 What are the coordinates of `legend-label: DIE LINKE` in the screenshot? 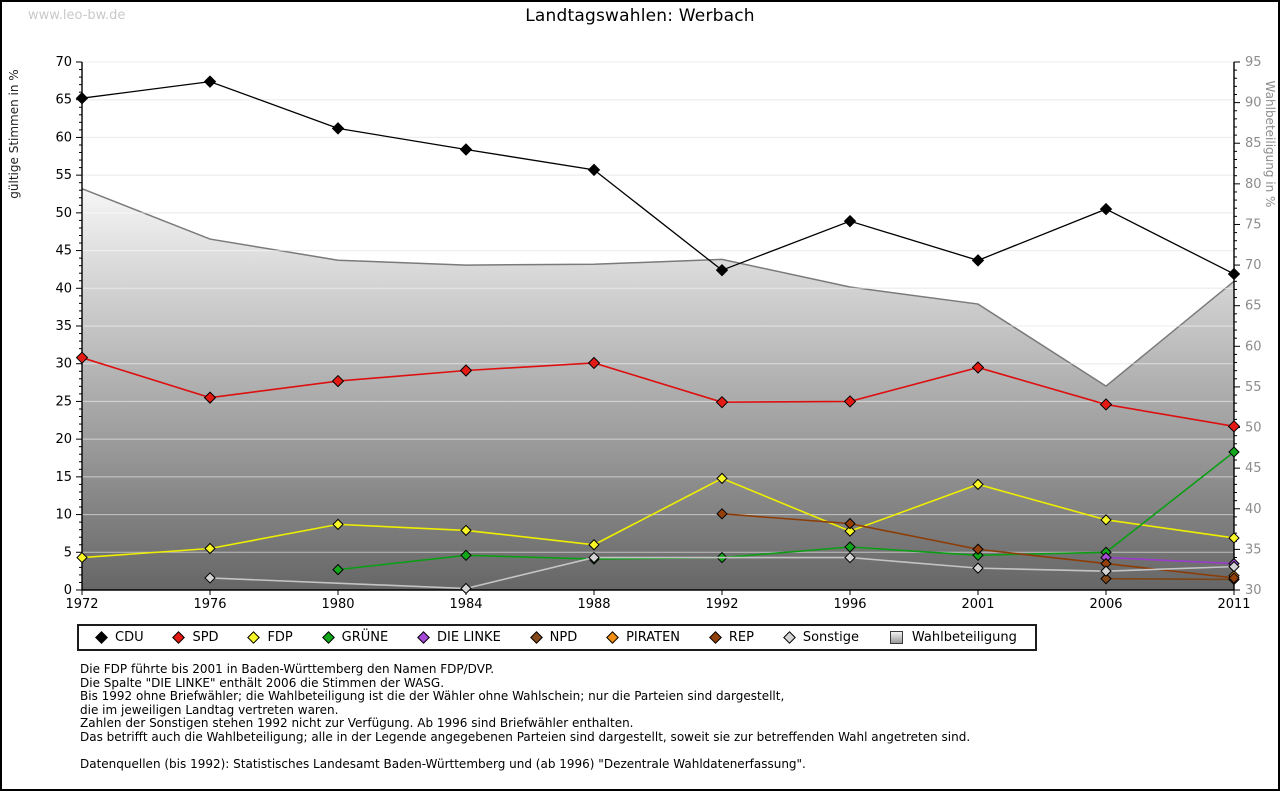 It's located at (469, 637).